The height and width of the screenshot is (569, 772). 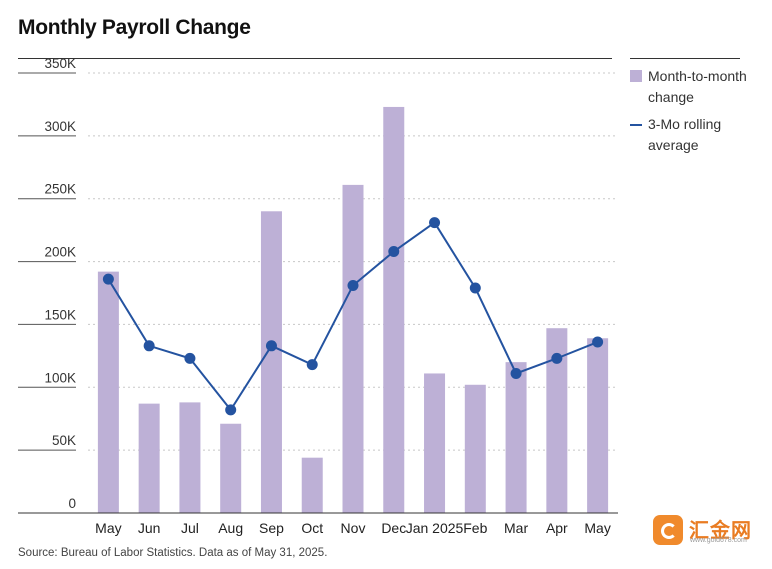 I want to click on watermark: 汇金网 www.gold678.com, so click(x=707, y=530).